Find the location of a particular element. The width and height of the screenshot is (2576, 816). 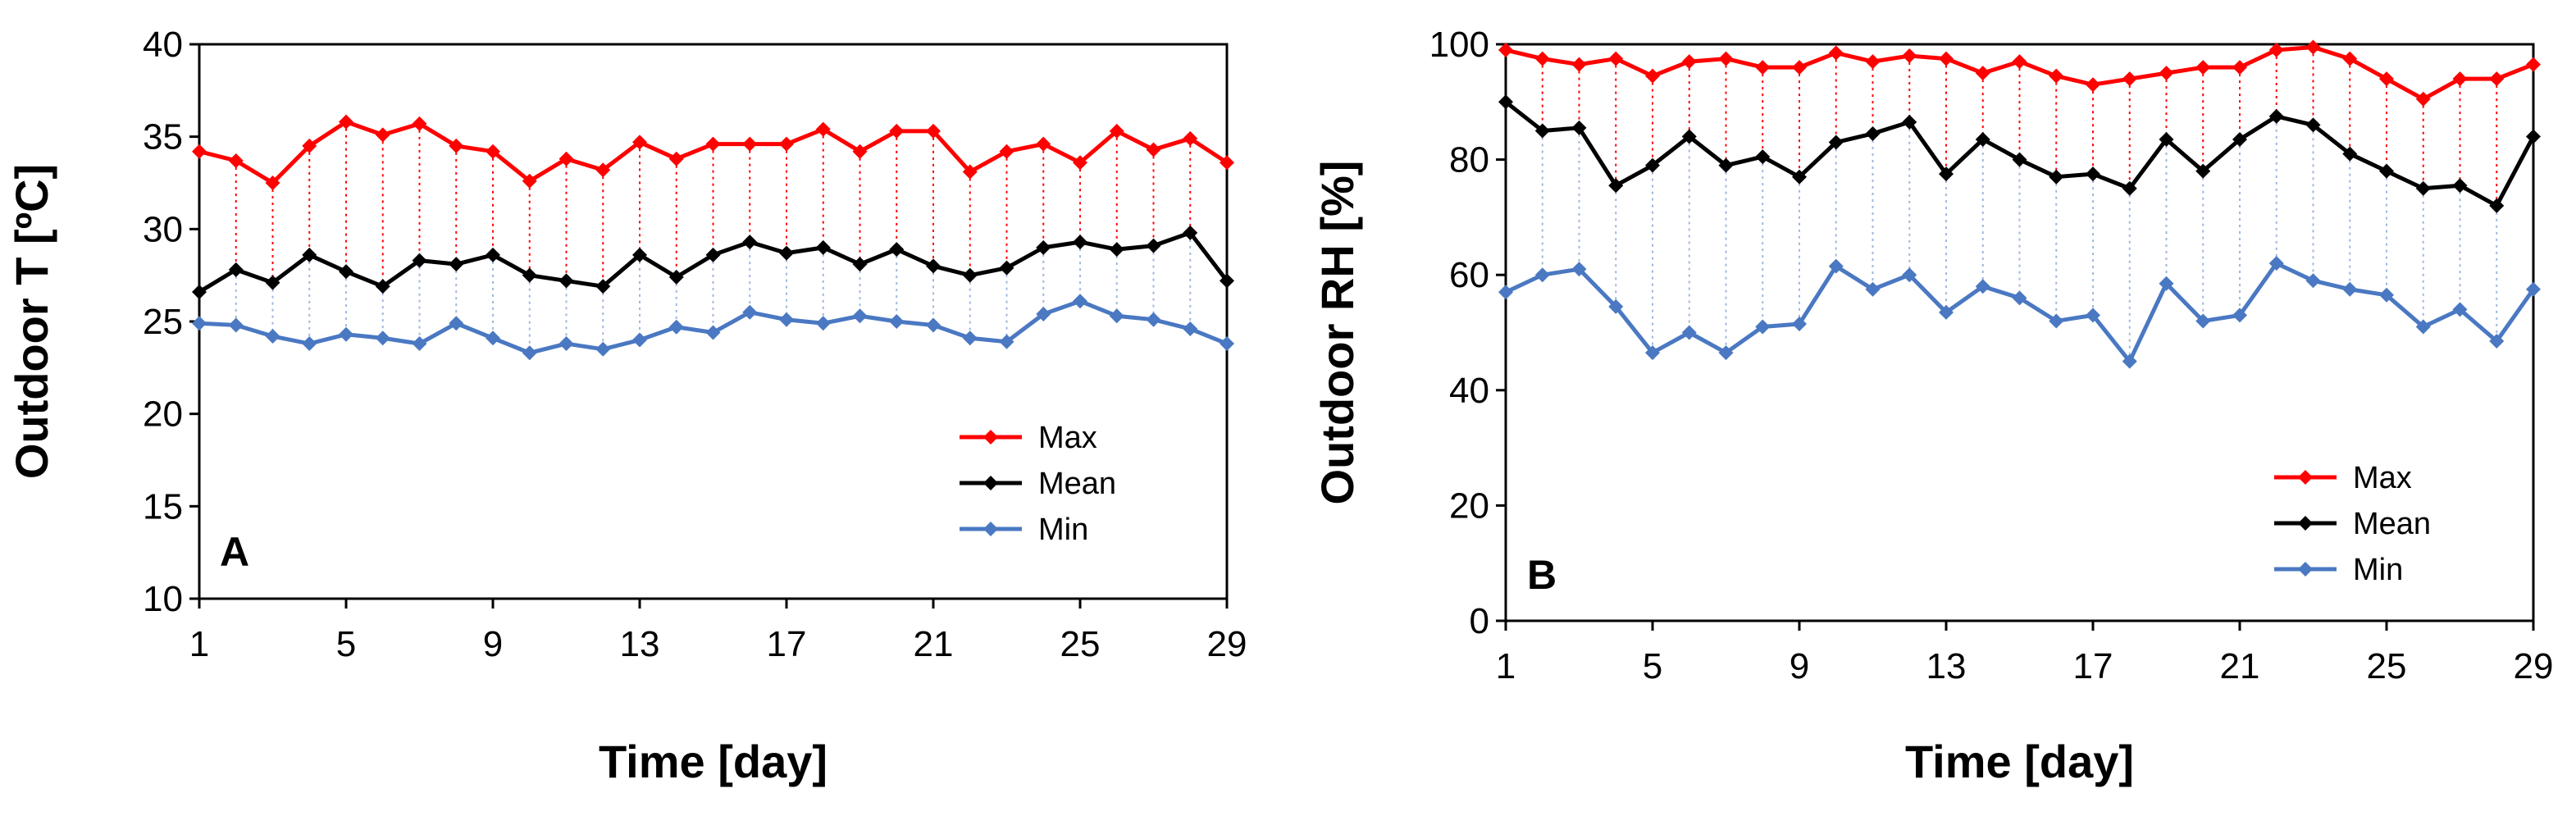

panel-label: B is located at coordinates (1542, 575).